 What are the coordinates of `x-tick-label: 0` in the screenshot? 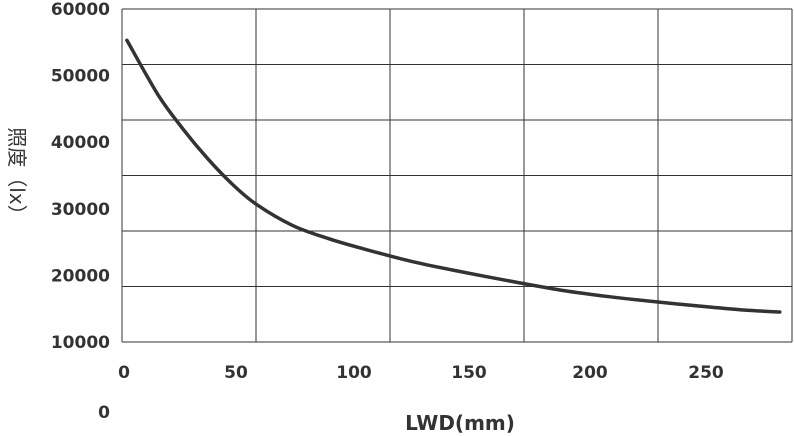 It's located at (124, 373).